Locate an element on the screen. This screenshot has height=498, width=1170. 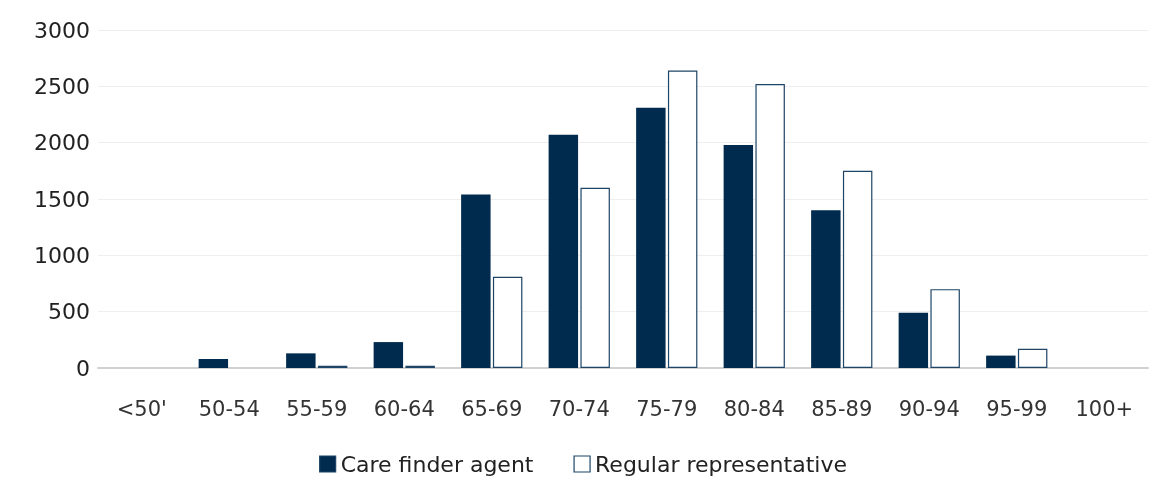
x-tick-label: 85-89 is located at coordinates (842, 408).